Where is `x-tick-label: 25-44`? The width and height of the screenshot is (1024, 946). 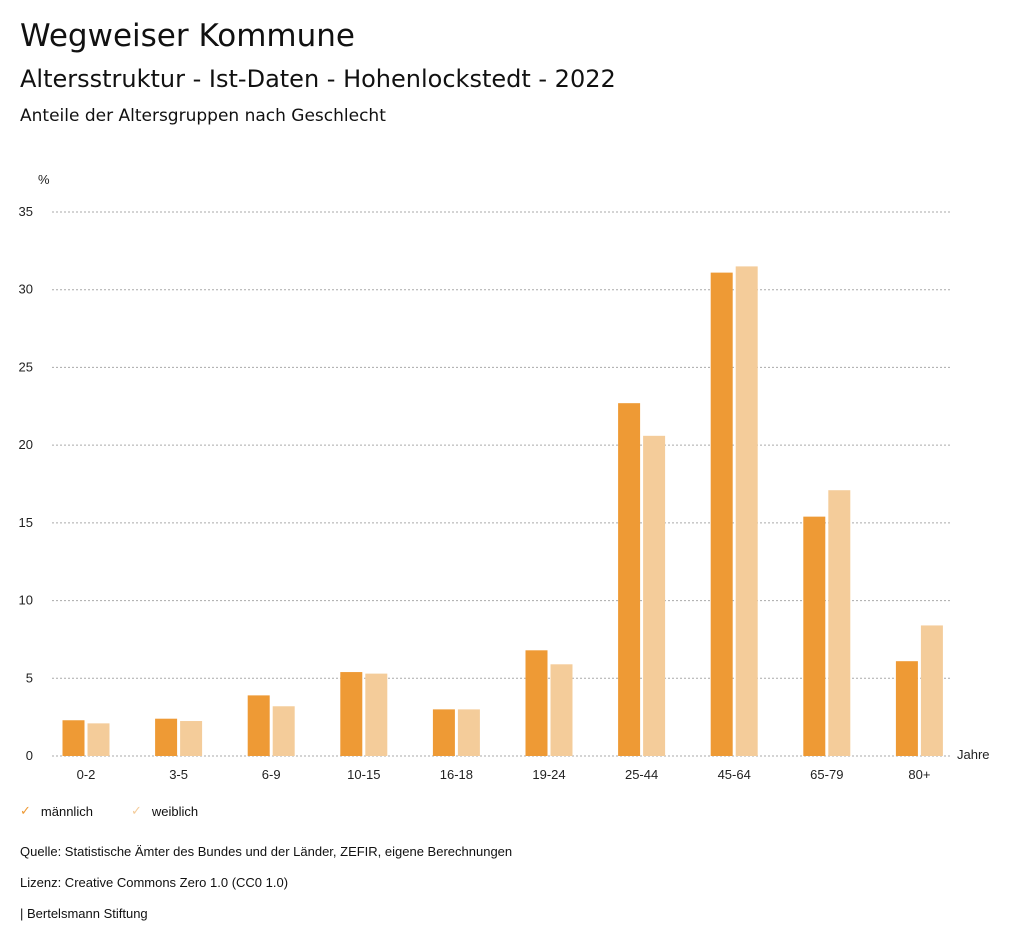
x-tick-label: 25-44 is located at coordinates (641, 774).